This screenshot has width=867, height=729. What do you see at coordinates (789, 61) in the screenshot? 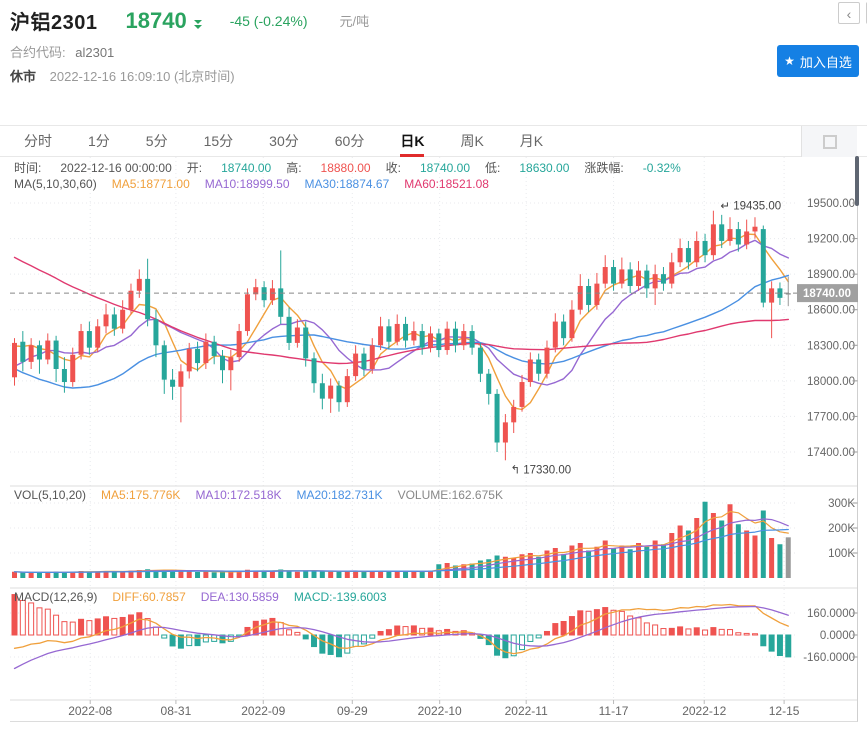
I see `star-icon: ★` at bounding box center [789, 61].